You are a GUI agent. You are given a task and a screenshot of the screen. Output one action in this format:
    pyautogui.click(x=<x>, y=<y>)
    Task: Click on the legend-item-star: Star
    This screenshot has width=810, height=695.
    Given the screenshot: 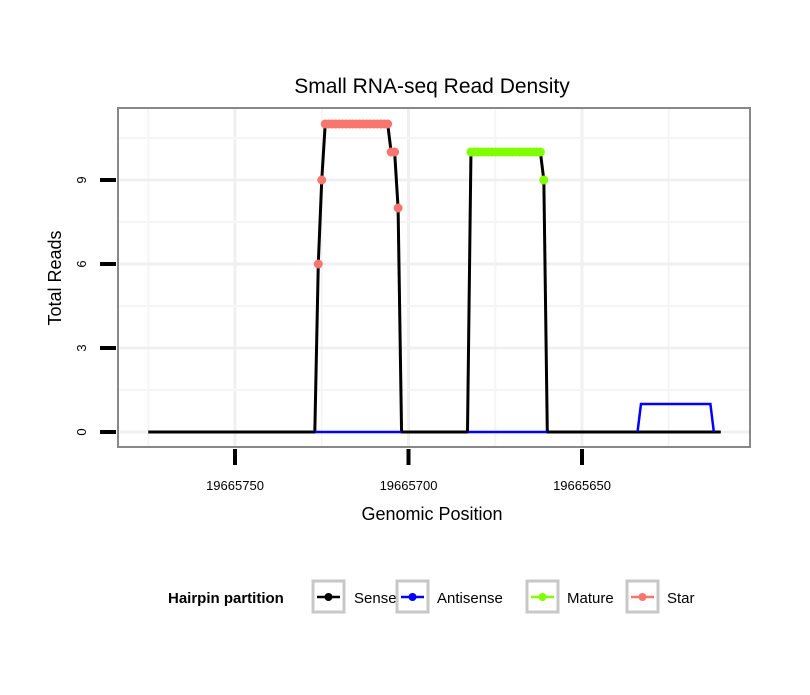 What is the action you would take?
    pyautogui.click(x=660, y=596)
    